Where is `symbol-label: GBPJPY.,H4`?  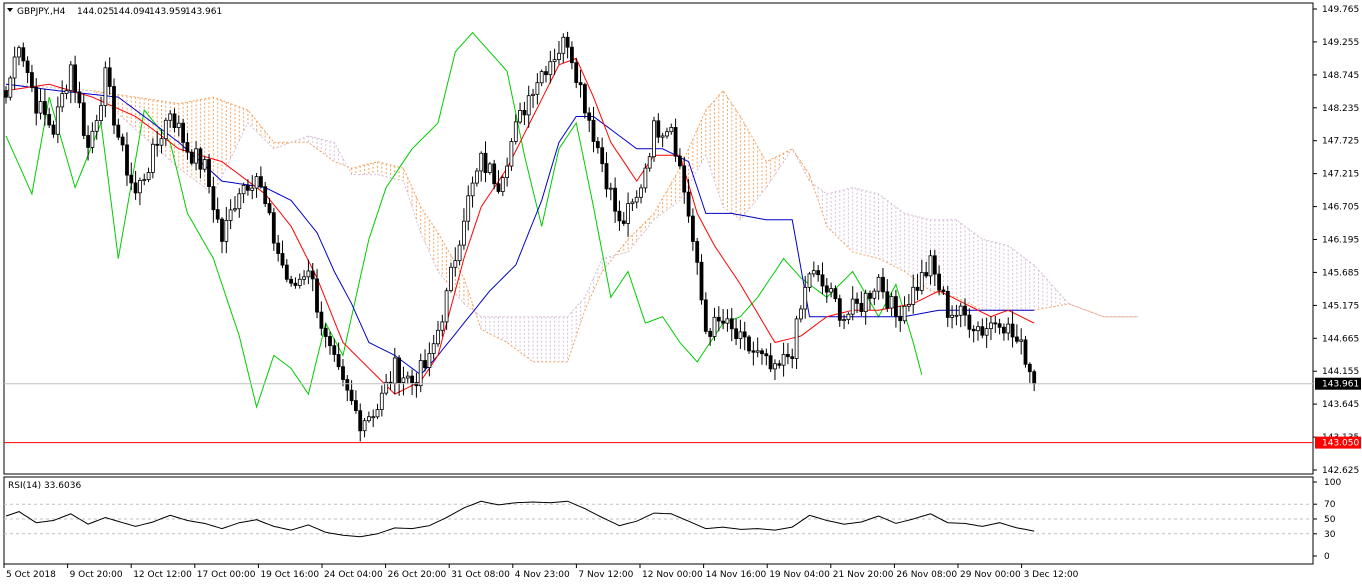
symbol-label: GBPJPY.,H4 is located at coordinates (41, 12).